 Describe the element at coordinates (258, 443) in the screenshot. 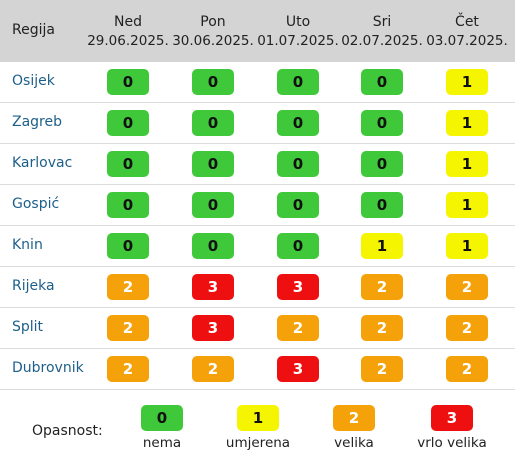

I see `legend-label: umjerena` at that location.